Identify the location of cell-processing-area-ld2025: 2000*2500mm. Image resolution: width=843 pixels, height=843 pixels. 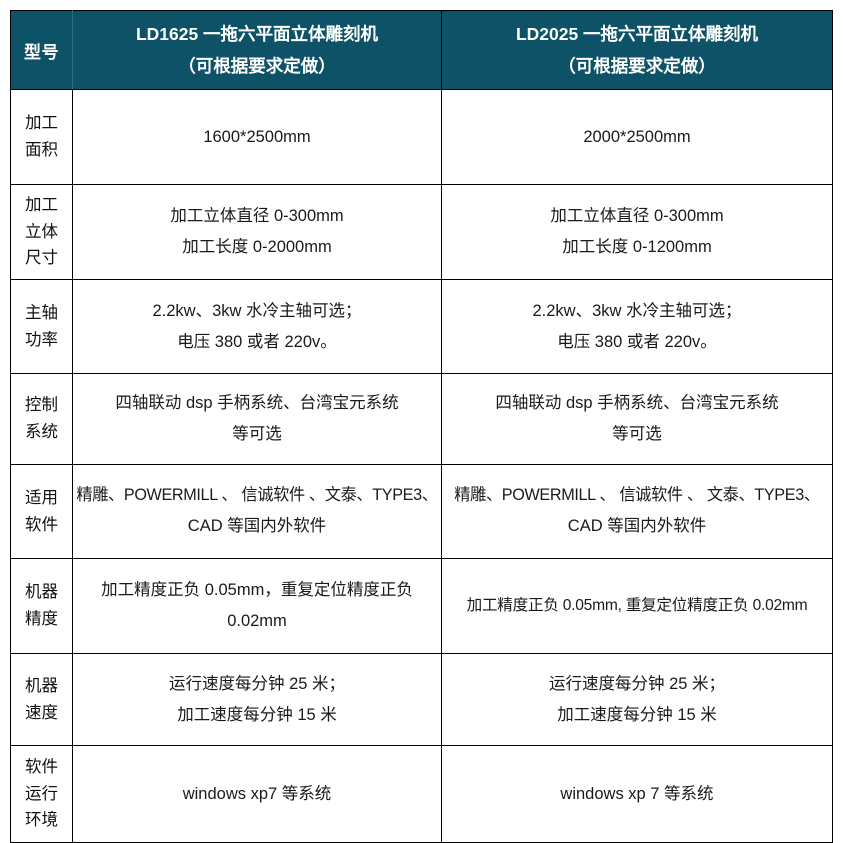
(637, 137).